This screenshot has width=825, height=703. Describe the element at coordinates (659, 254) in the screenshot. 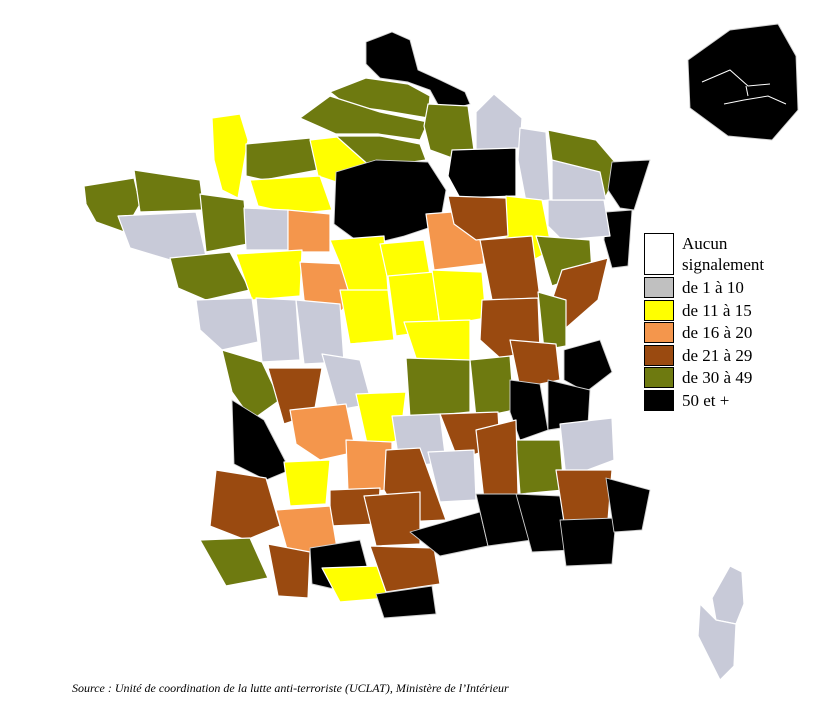

I see `legend-swatch-none` at that location.